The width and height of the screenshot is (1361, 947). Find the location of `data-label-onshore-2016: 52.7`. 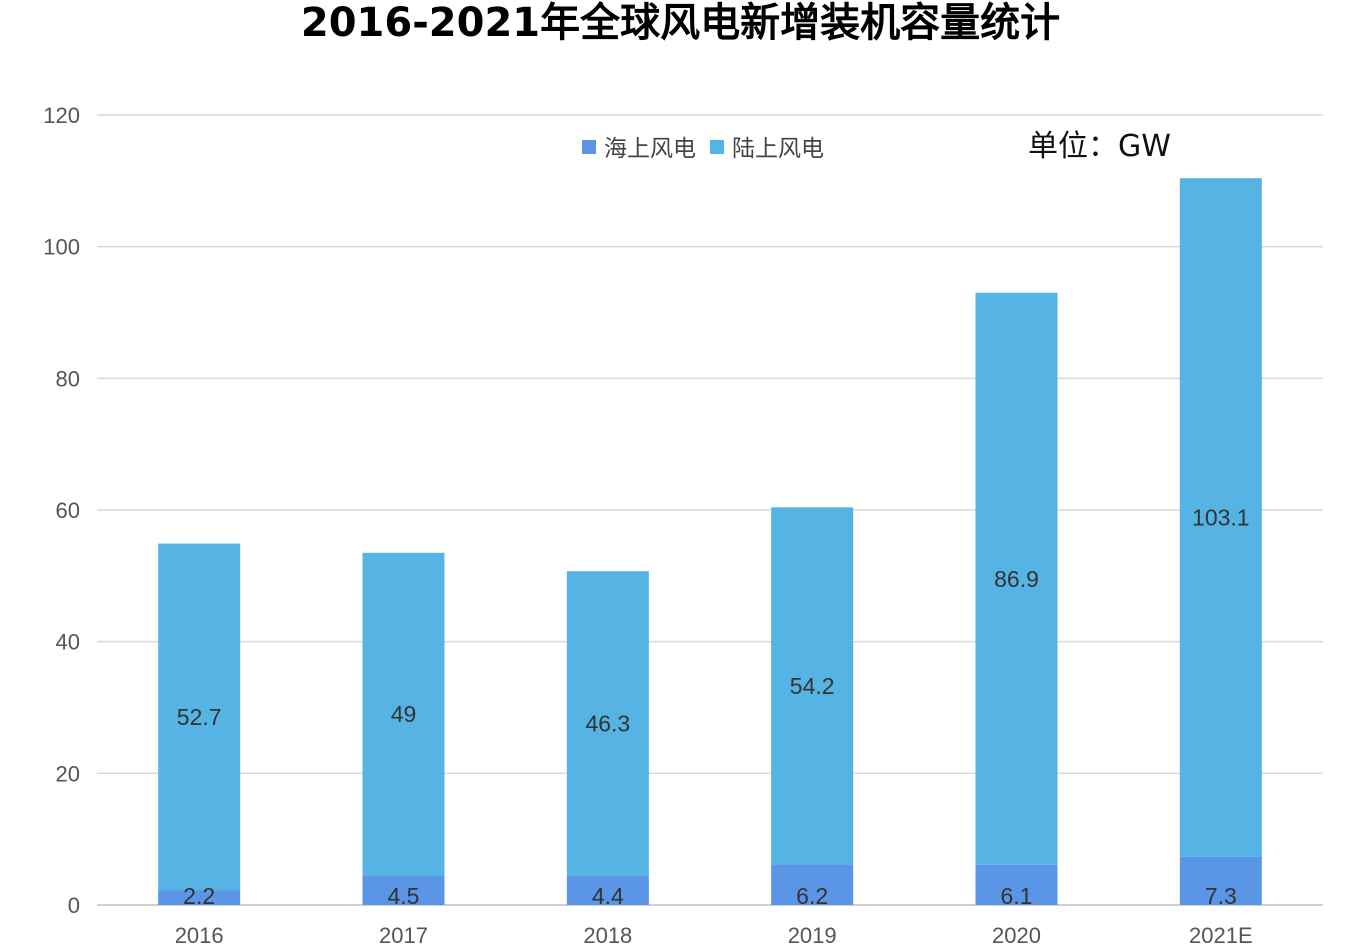

data-label-onshore-2016: 52.7 is located at coordinates (199, 717).